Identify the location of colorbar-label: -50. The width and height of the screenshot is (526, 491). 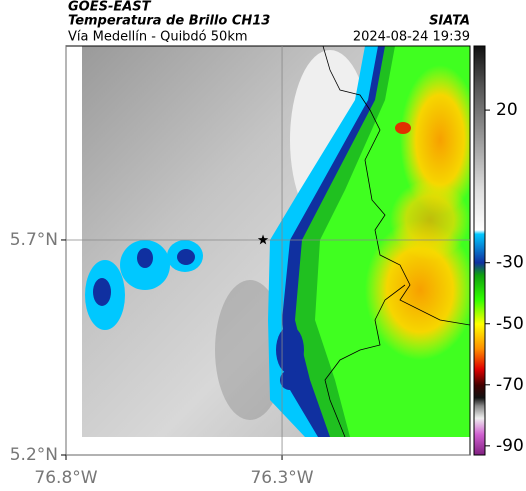
(510, 324).